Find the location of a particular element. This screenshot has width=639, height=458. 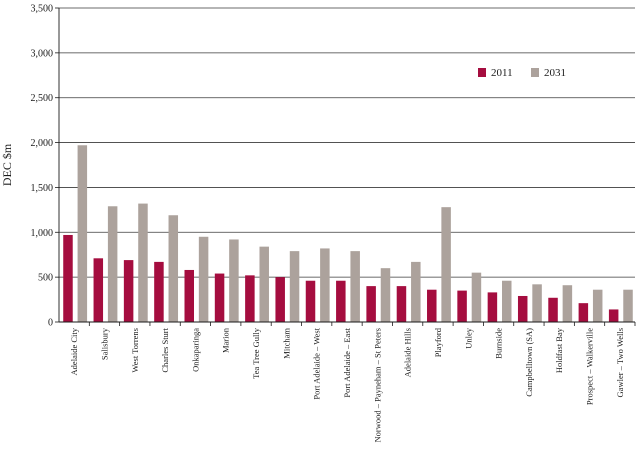

x-tick-label: Port Adelaide – West is located at coordinates (317, 363).